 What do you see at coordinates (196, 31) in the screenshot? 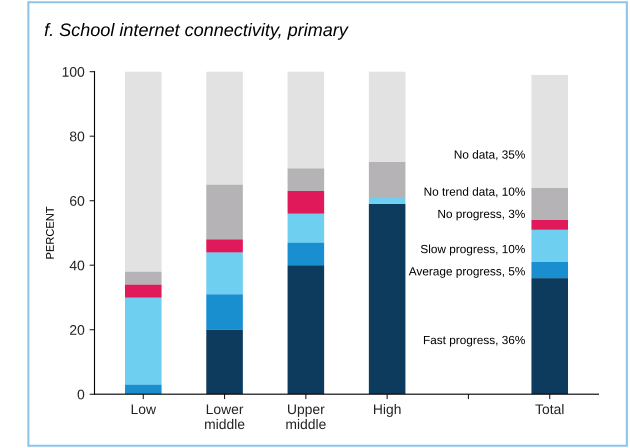
I see `chart-title: f. School internet connectivity, primary` at bounding box center [196, 31].